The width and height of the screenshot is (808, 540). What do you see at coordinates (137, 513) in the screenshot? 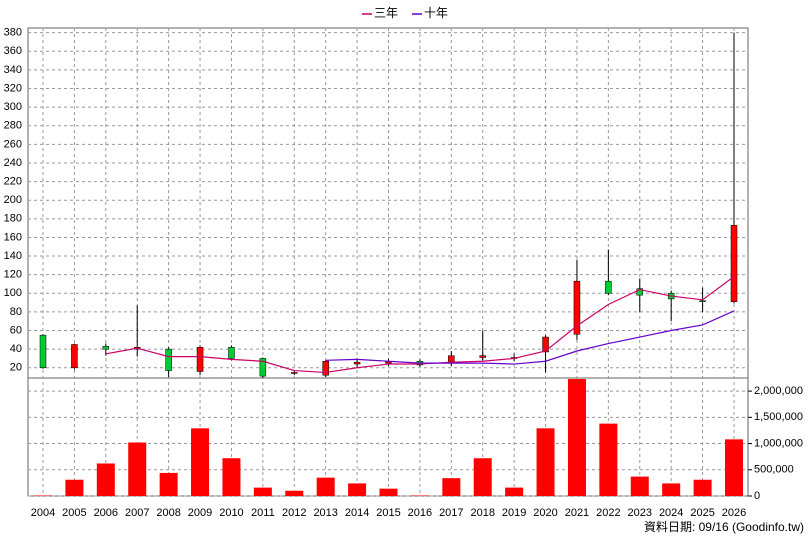
I see `x-tick-label: 2007` at bounding box center [137, 513].